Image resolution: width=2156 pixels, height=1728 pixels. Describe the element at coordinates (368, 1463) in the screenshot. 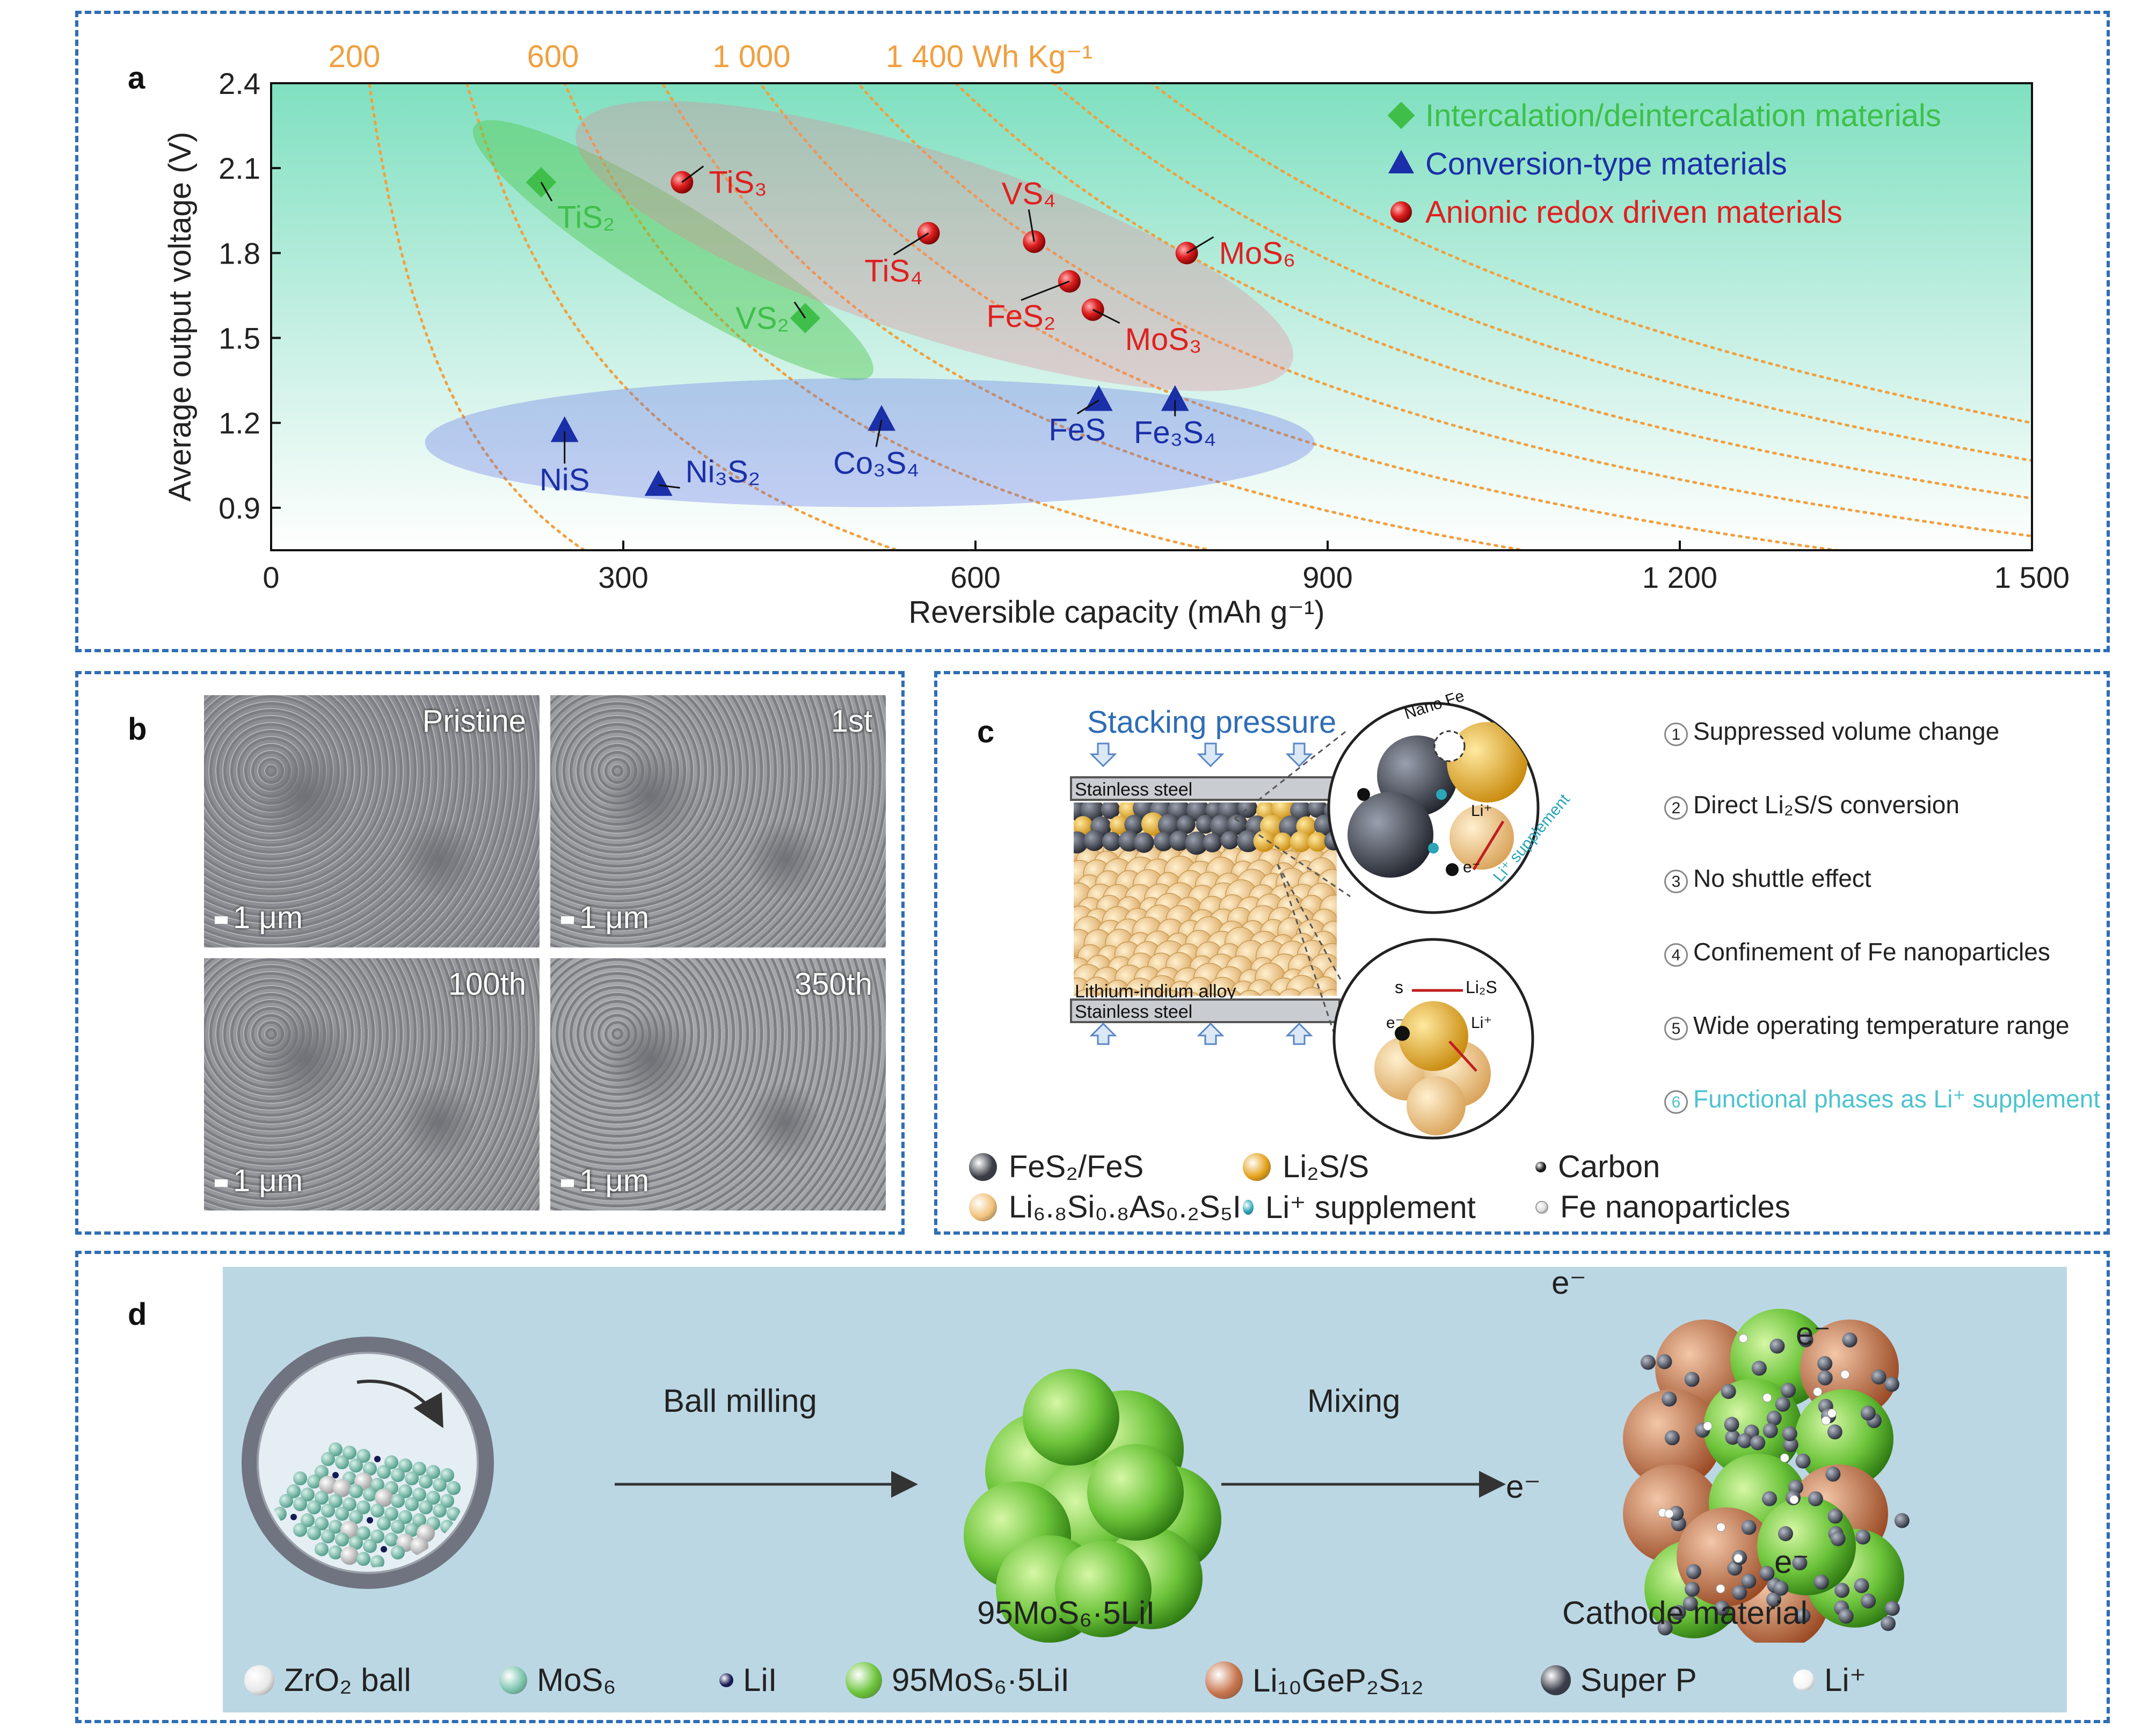

I see `milling-jar` at that location.